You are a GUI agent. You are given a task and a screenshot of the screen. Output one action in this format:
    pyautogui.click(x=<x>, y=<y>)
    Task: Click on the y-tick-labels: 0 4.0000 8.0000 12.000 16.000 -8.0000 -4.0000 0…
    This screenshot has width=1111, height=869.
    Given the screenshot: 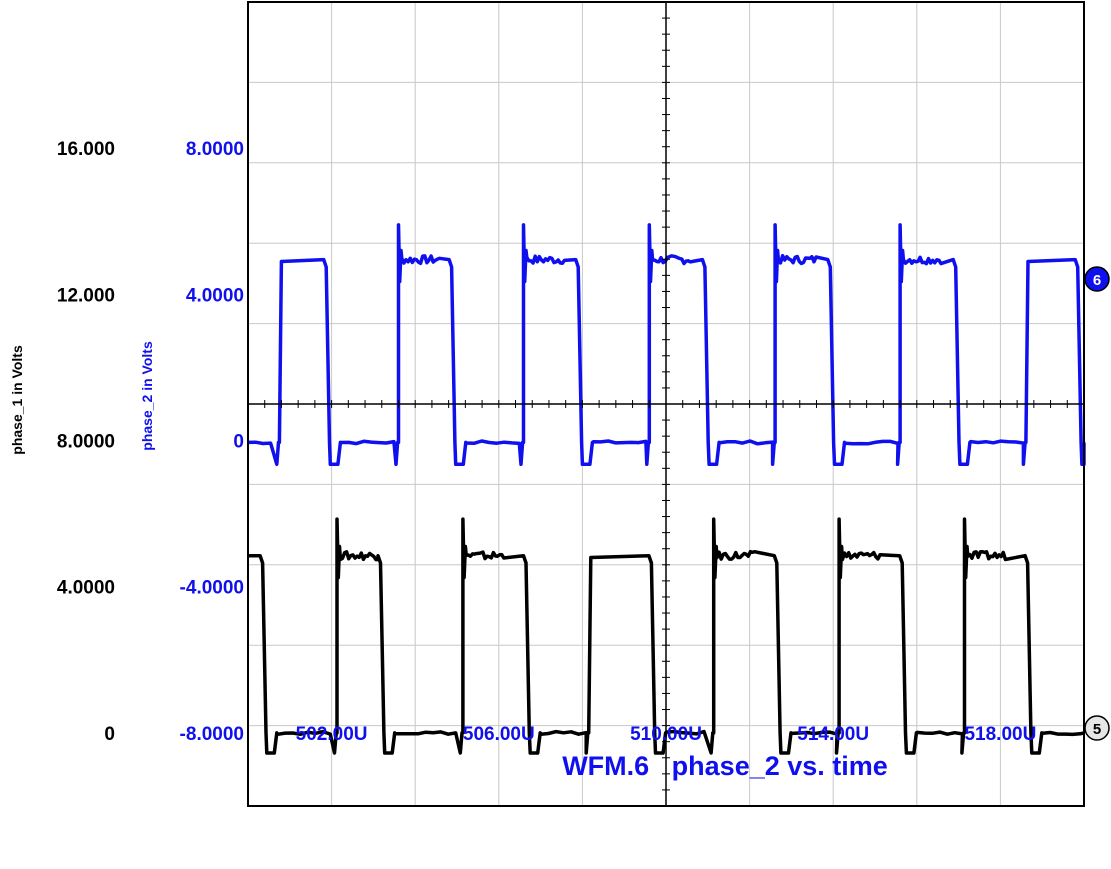 What is the action you would take?
    pyautogui.click(x=150, y=442)
    